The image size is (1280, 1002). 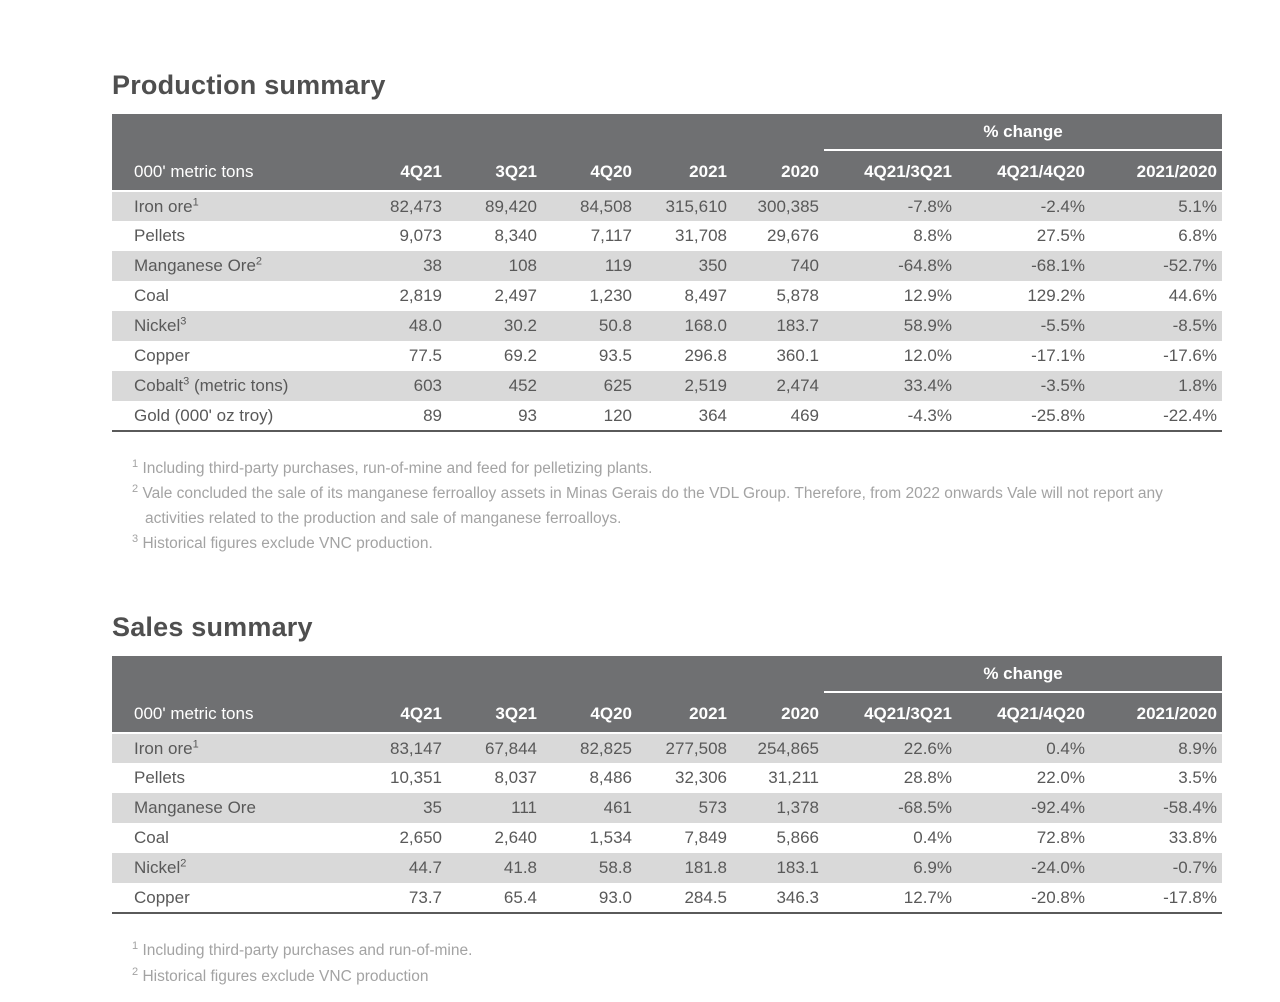 What do you see at coordinates (399, 899) in the screenshot?
I see `cell: 73.7` at bounding box center [399, 899].